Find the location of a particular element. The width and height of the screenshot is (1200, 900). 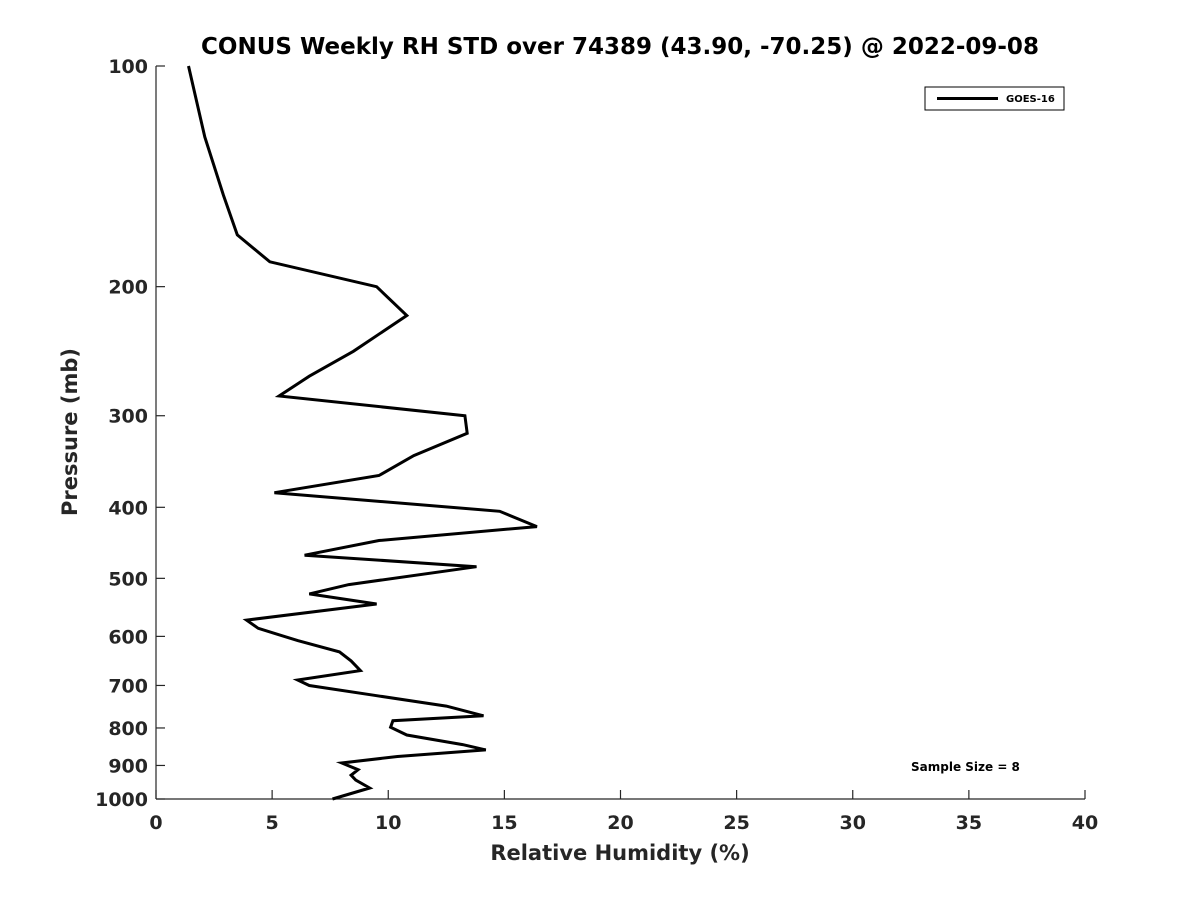

x-axis-ticks: 0 5 10 15 20 25 30 35 40 is located at coordinates (623, 812).